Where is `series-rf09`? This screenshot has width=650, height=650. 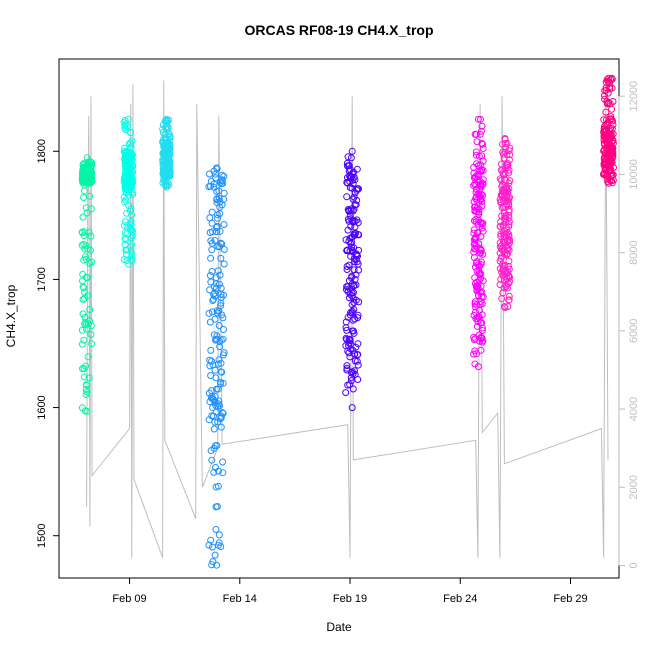
series-rf09 is located at coordinates (128, 191).